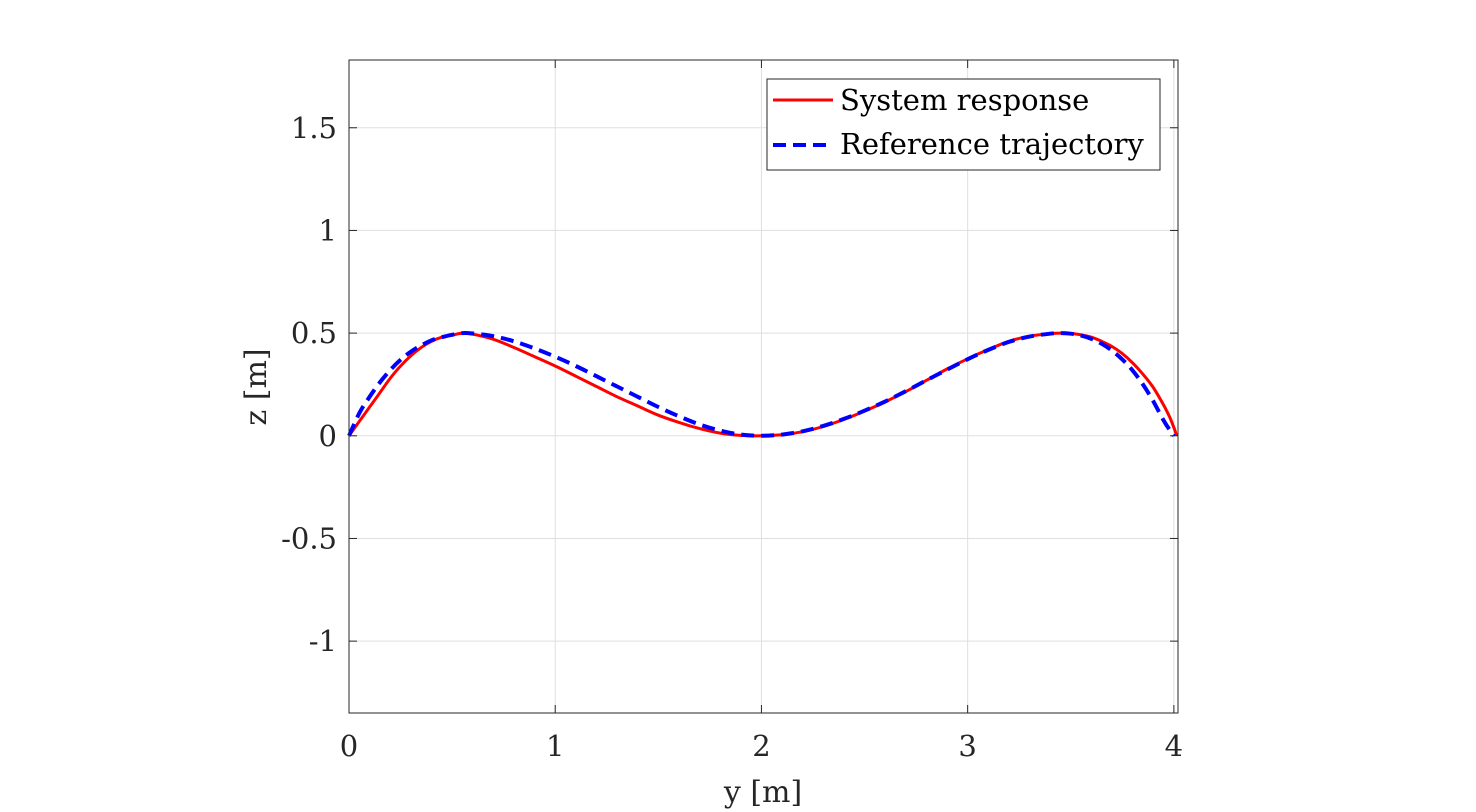  What do you see at coordinates (967, 746) in the screenshot?
I see `x-tick-label: 3` at bounding box center [967, 746].